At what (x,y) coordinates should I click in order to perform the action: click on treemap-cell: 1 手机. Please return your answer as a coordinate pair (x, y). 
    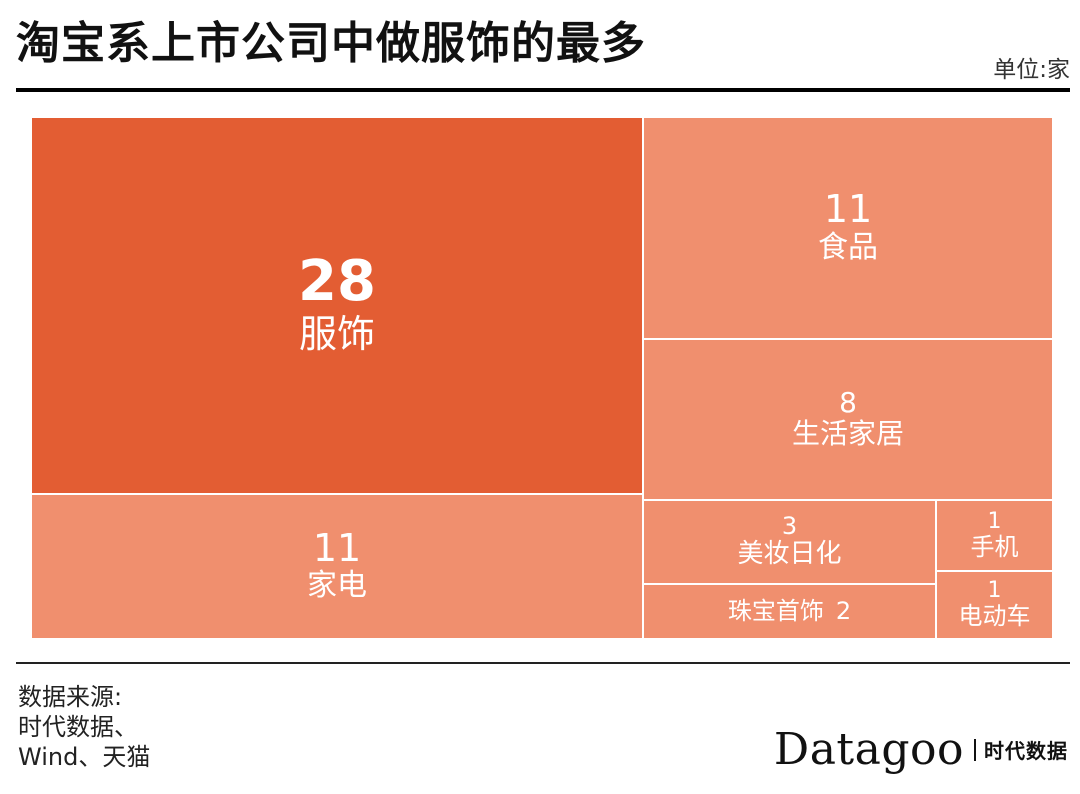
    Looking at the image, I should click on (994, 535).